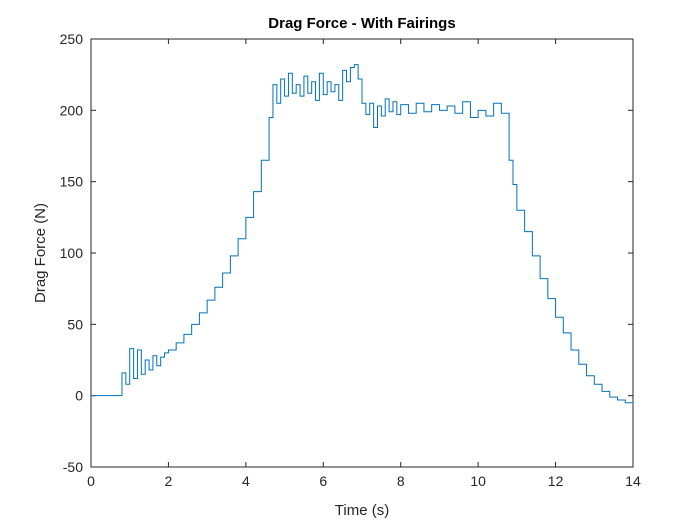  Describe the element at coordinates (40, 253) in the screenshot. I see `y-axis-label: Drag Force (N)` at that location.